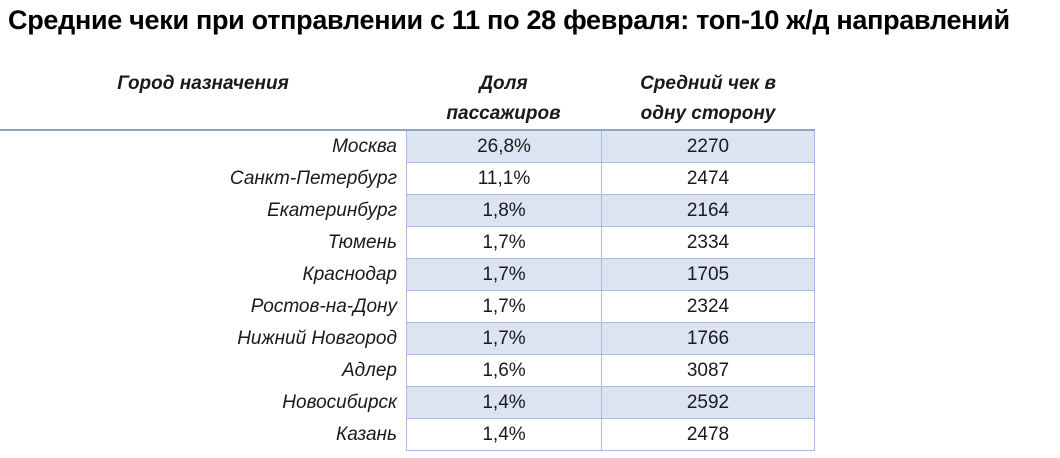  Describe the element at coordinates (708, 179) in the screenshot. I see `avg-check-cell: 2474` at that location.